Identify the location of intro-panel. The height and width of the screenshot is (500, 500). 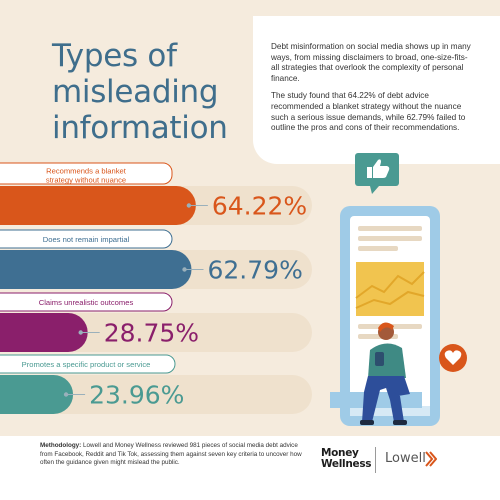
(376, 90).